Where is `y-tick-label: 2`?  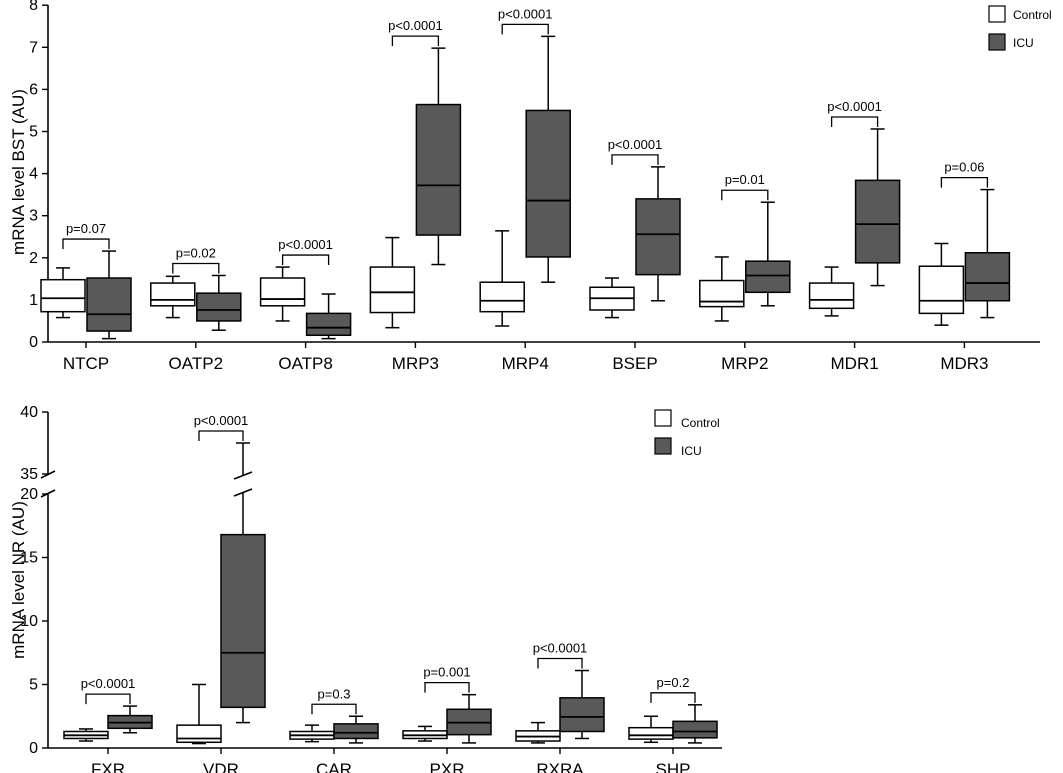 y-tick-label: 2 is located at coordinates (33, 258).